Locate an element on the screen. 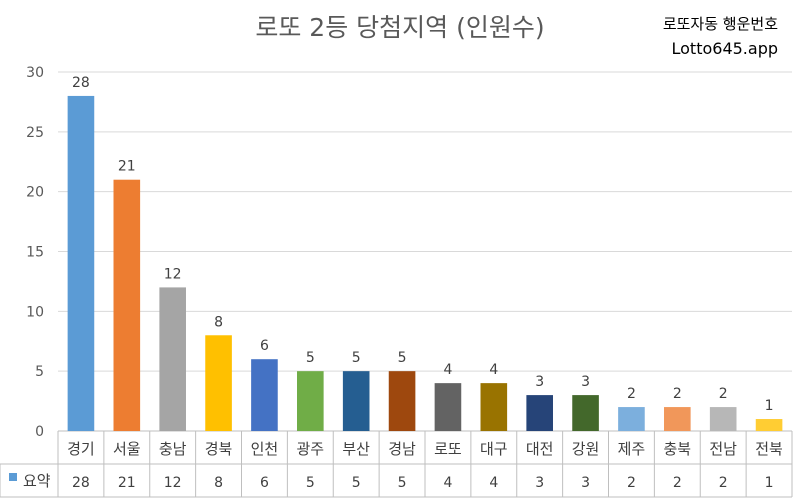  category-label: 강원 is located at coordinates (586, 449).